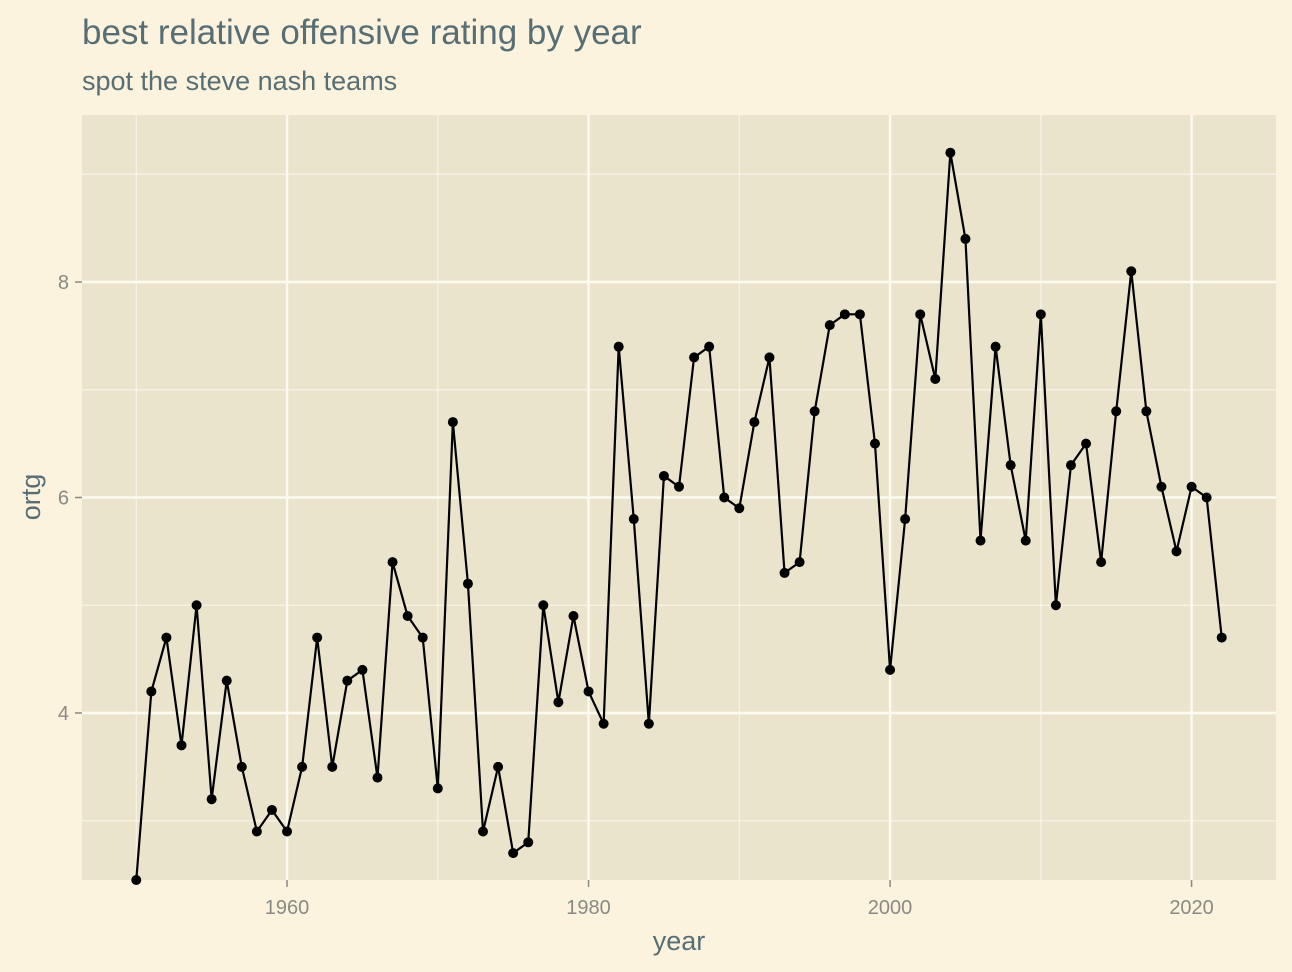 This screenshot has width=1292, height=972. What do you see at coordinates (679, 941) in the screenshot?
I see `x-axis-title: year` at bounding box center [679, 941].